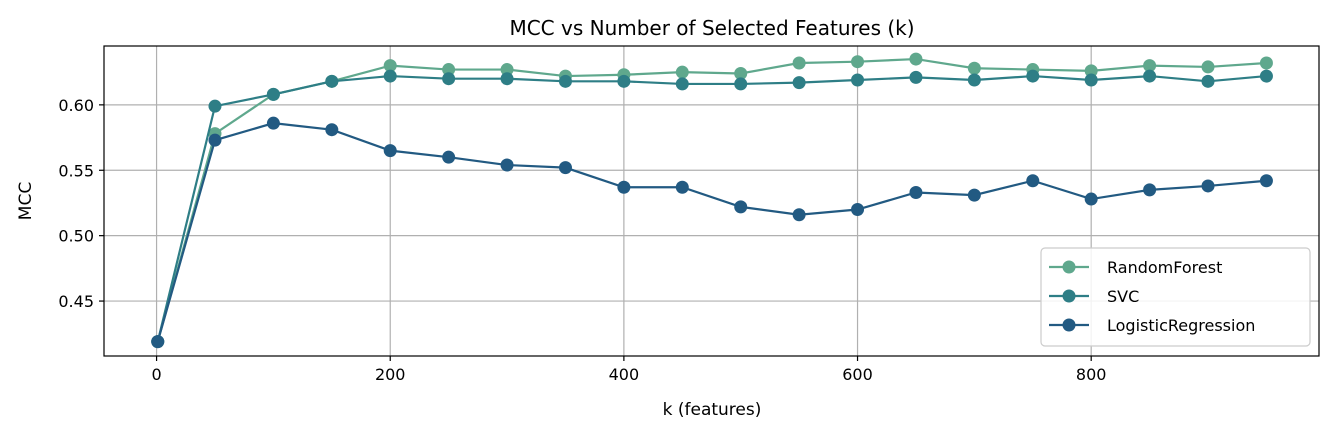  I want to click on y-axis-label: MCC, so click(26, 201).